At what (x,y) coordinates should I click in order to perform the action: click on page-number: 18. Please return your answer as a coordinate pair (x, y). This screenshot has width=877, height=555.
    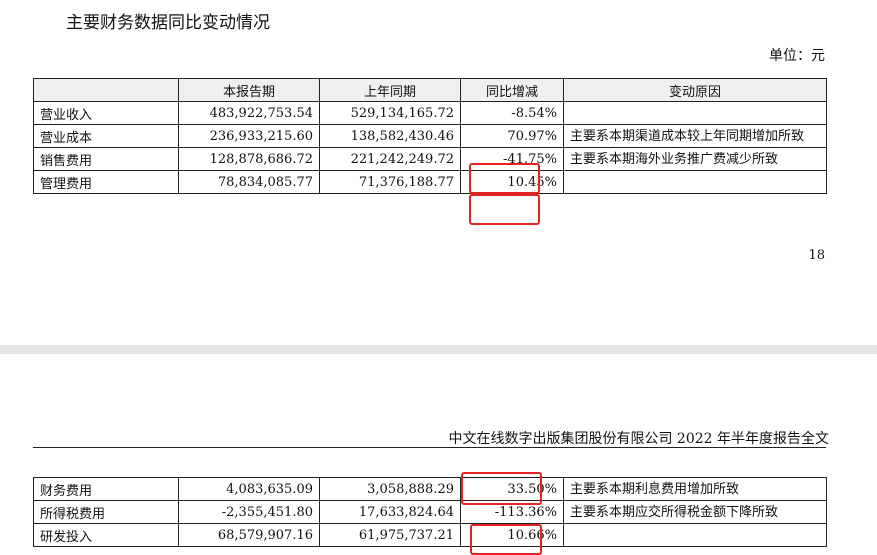
    Looking at the image, I should click on (816, 255).